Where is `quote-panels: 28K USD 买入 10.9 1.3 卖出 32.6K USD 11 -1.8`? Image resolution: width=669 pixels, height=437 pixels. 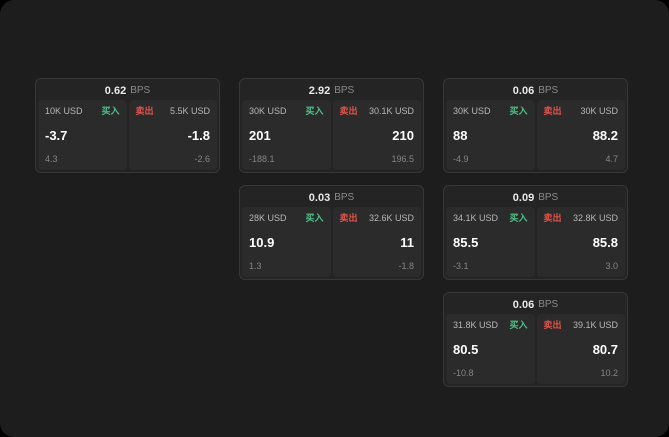
quote-panels: 28K USD 买入 10.9 1.3 卖出 32.6K USD 11 -1.8 is located at coordinates (331, 242).